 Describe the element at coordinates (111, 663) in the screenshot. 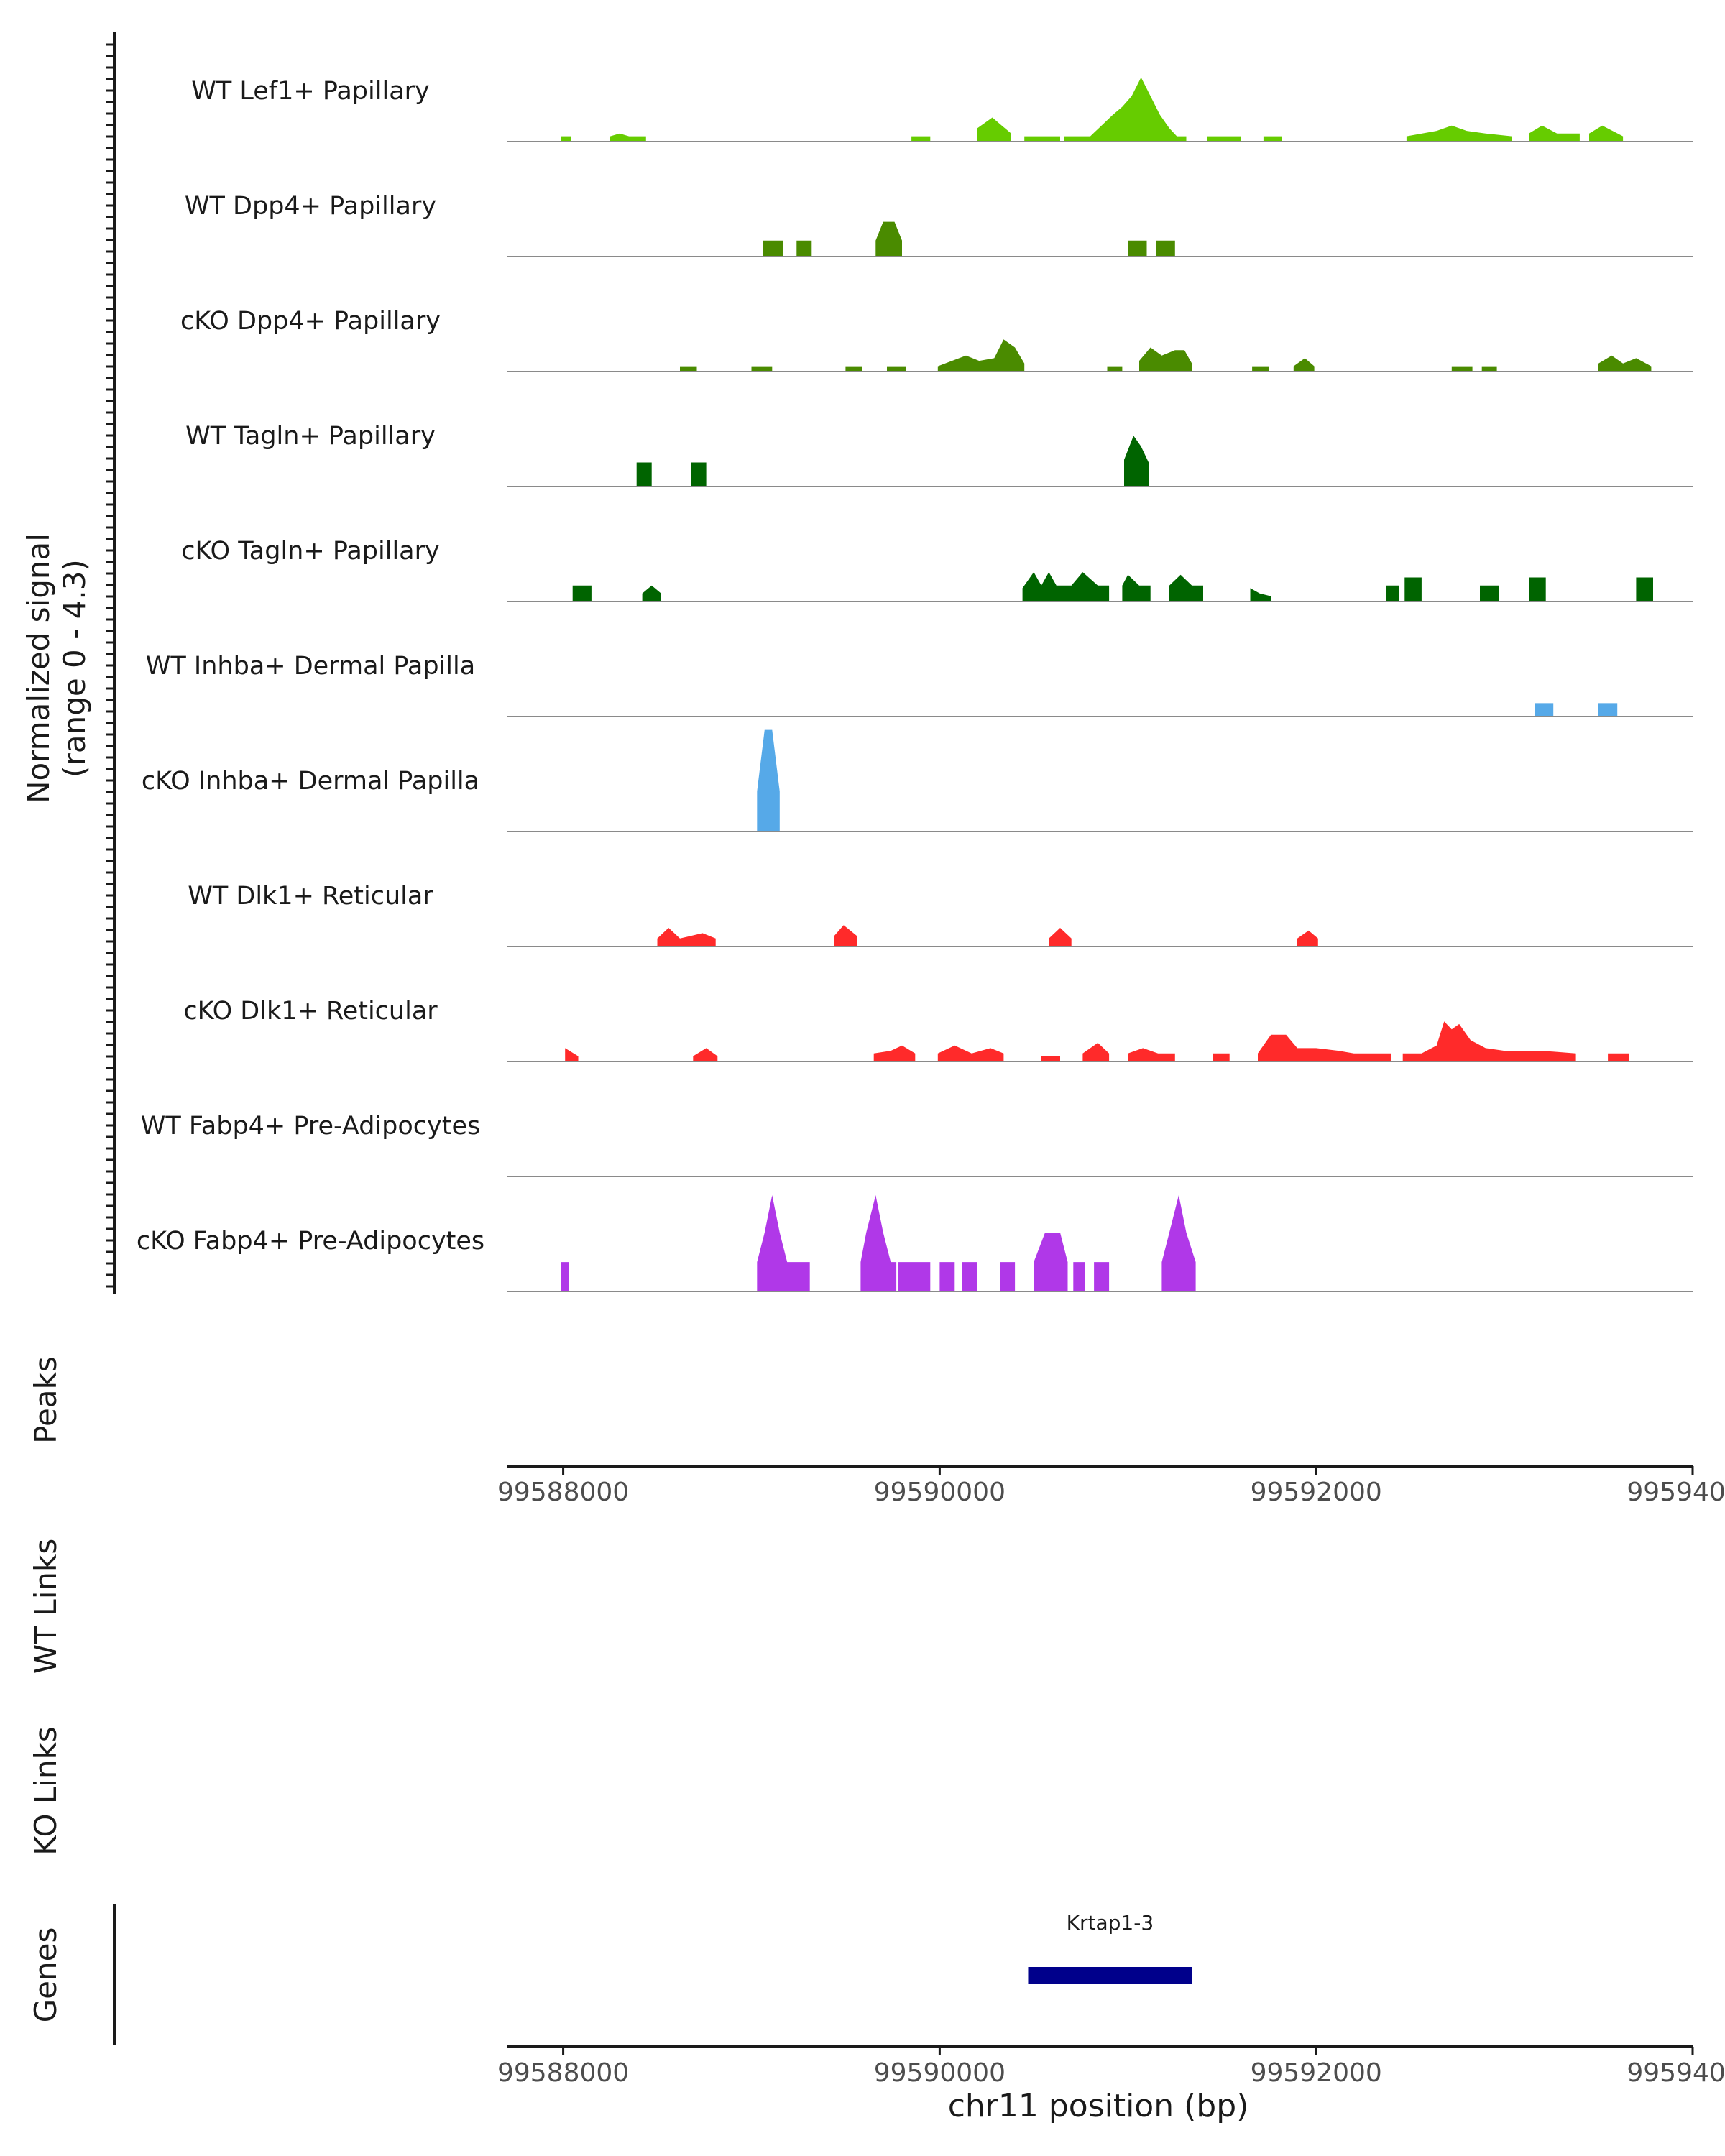

I see `left-axis` at that location.